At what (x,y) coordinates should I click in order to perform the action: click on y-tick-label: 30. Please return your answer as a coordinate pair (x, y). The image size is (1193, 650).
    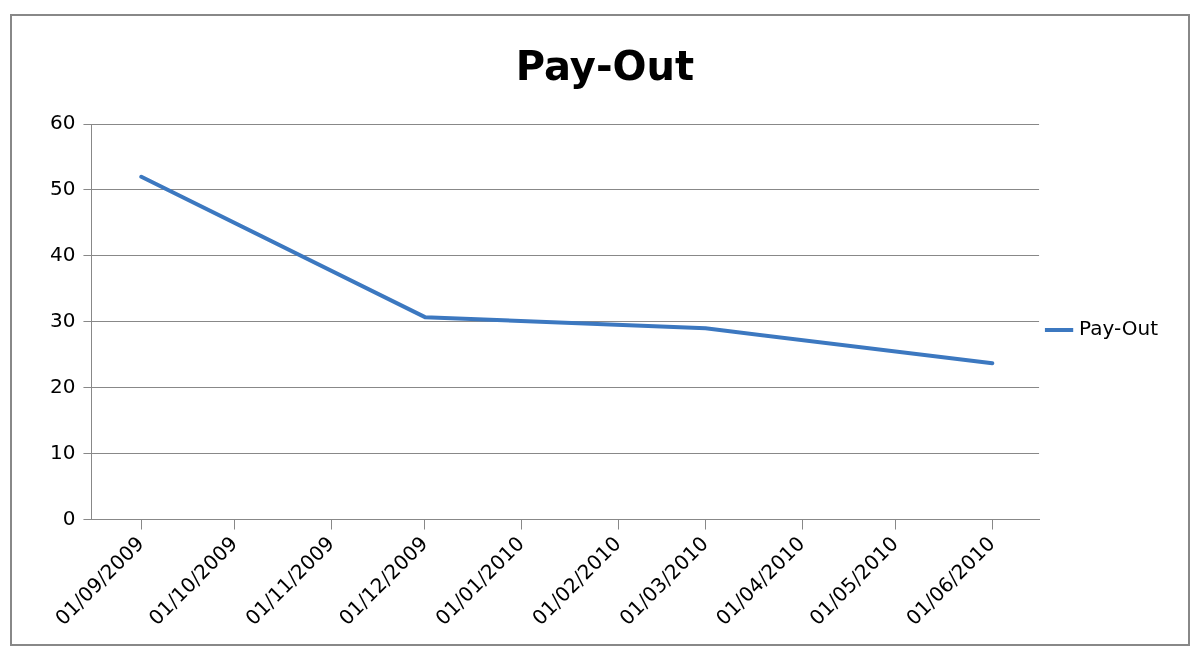
    Looking at the image, I should click on (63, 319).